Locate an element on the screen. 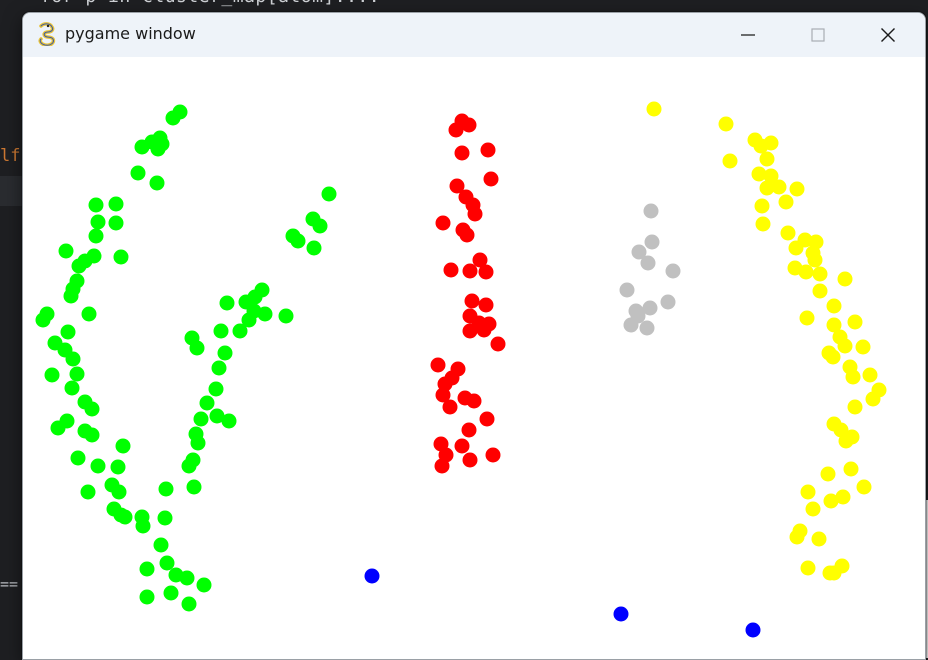 The width and height of the screenshot is (928, 660). cluster-blue is located at coordinates (562, 603).